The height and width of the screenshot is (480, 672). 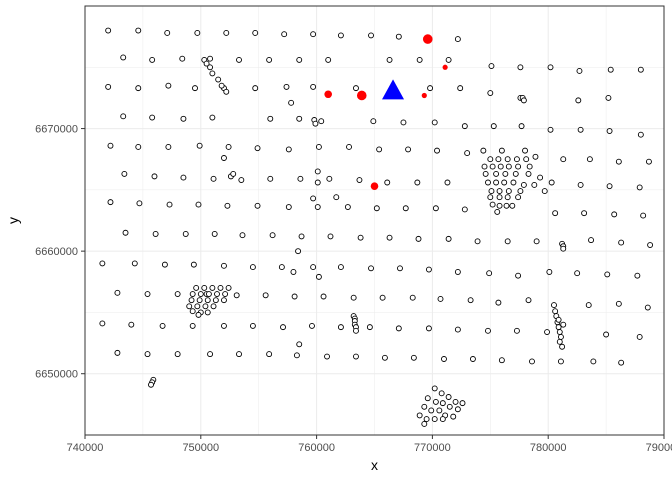 I want to click on y-axis-title: y, so click(x=13, y=220).